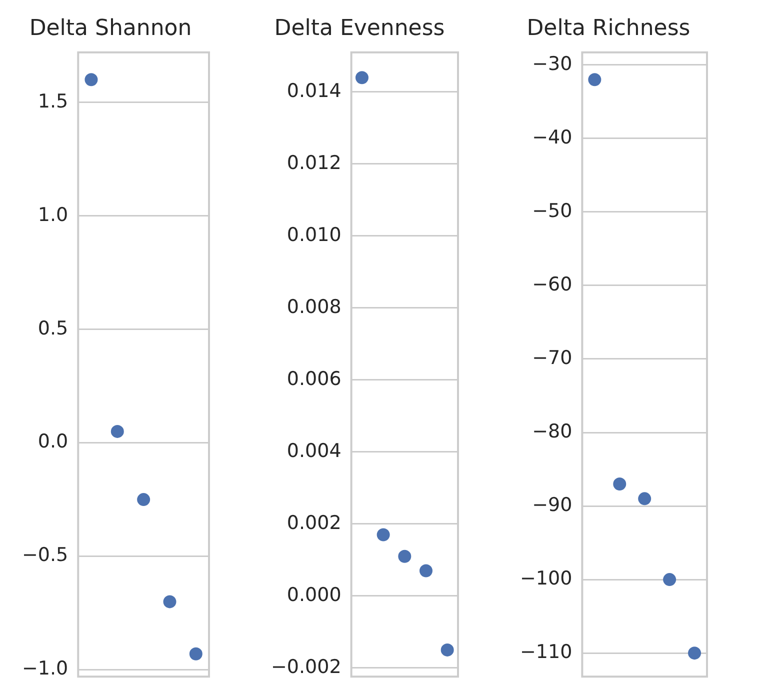 The image size is (763, 700). Describe the element at coordinates (552, 63) in the screenshot. I see `y-tick-label: −30` at that location.